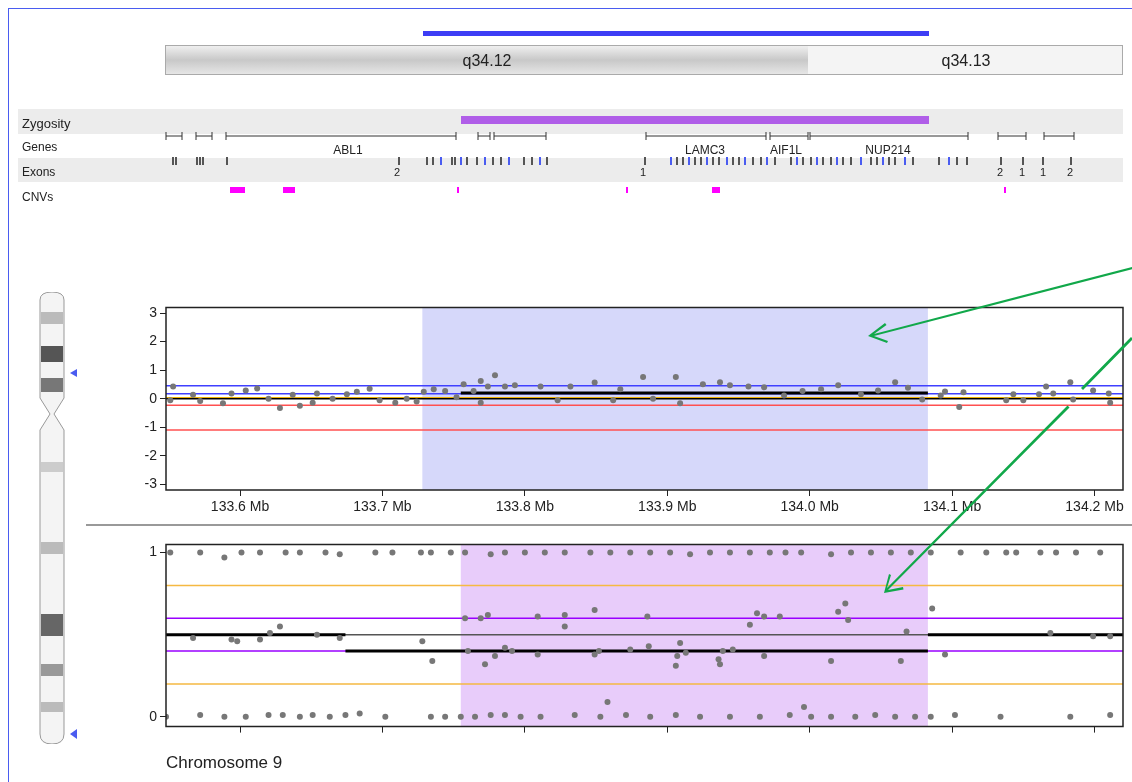 The height and width of the screenshot is (782, 1132). What do you see at coordinates (487, 60) in the screenshot?
I see `text: q34.12` at bounding box center [487, 60].